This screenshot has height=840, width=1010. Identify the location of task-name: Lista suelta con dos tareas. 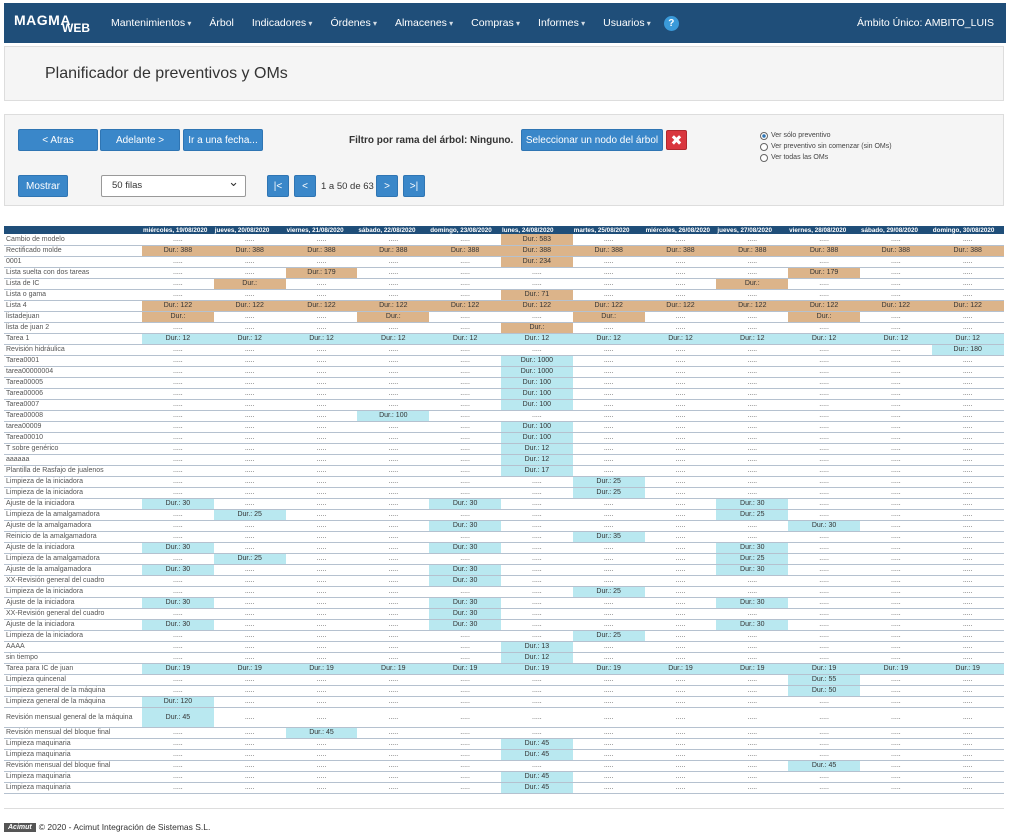
(73, 273).